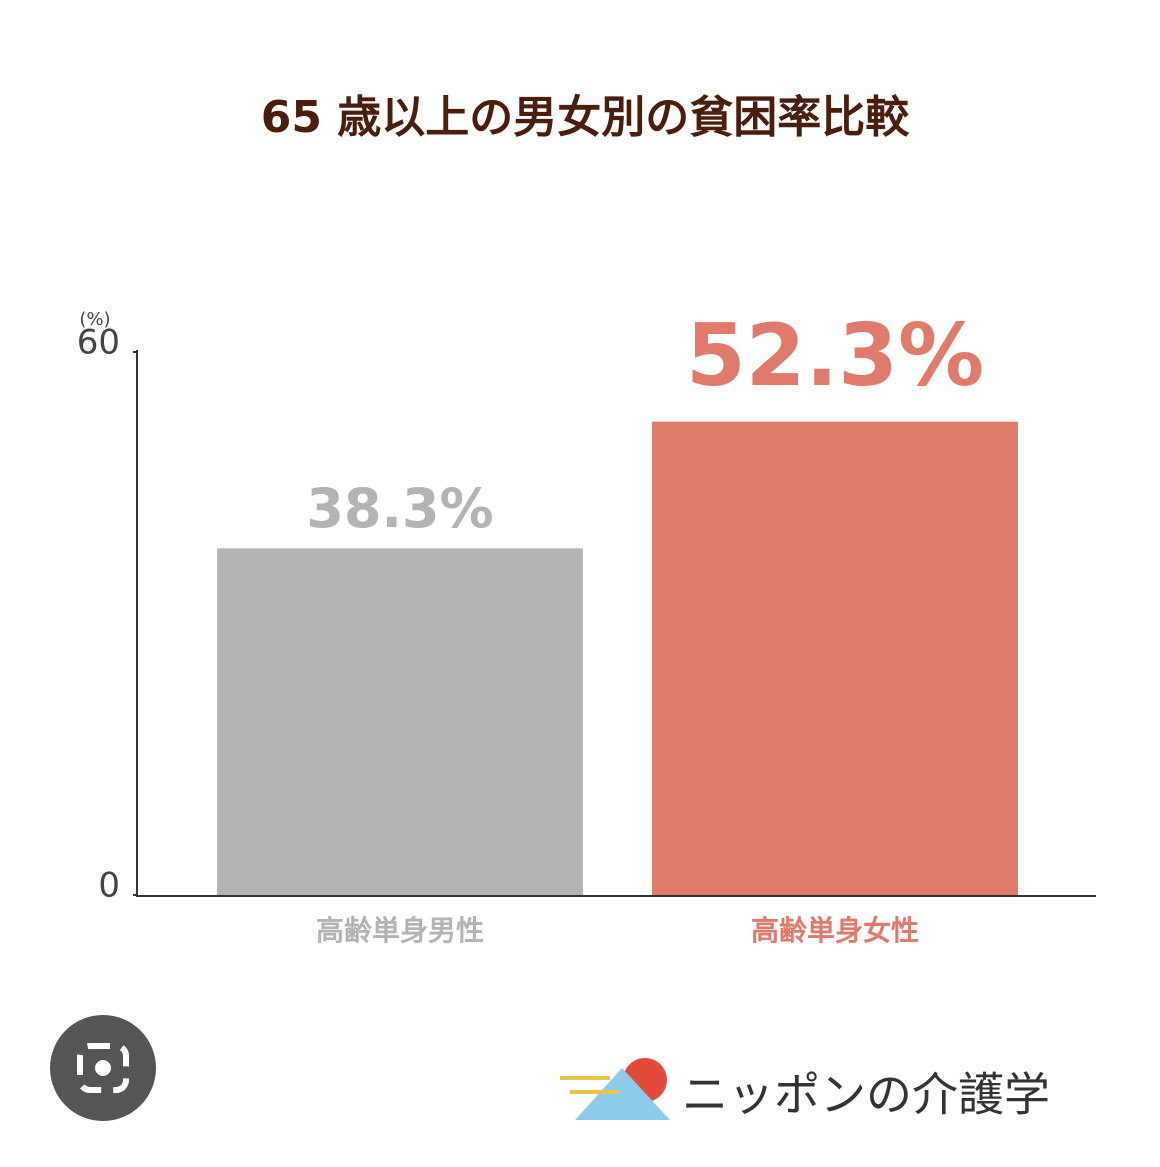  Describe the element at coordinates (586, 117) in the screenshot. I see `chart-title: 65 歳以上の男女別の貧困率比較` at that location.